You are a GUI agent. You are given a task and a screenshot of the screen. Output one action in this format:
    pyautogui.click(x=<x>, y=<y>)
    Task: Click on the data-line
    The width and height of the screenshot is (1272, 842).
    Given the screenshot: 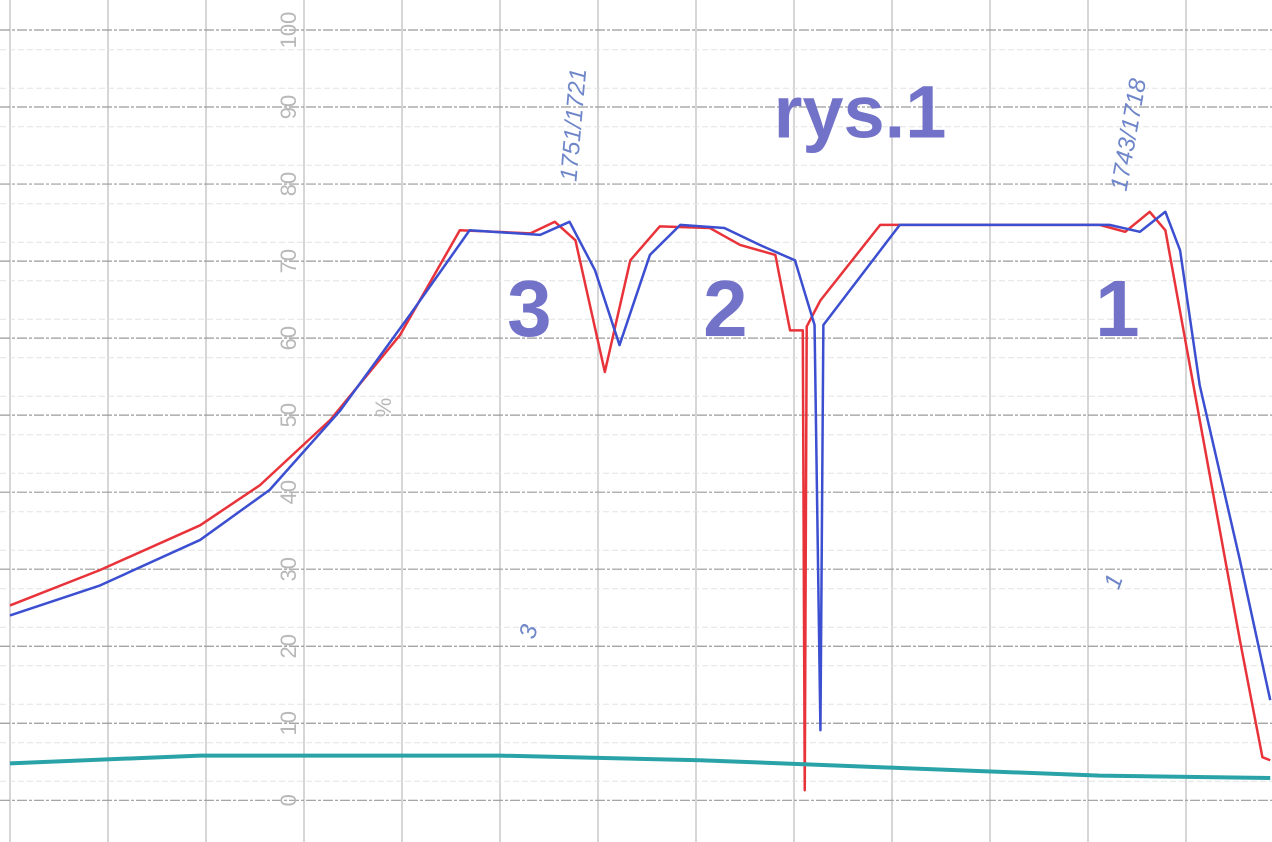 What is the action you would take?
    pyautogui.click(x=640, y=766)
    